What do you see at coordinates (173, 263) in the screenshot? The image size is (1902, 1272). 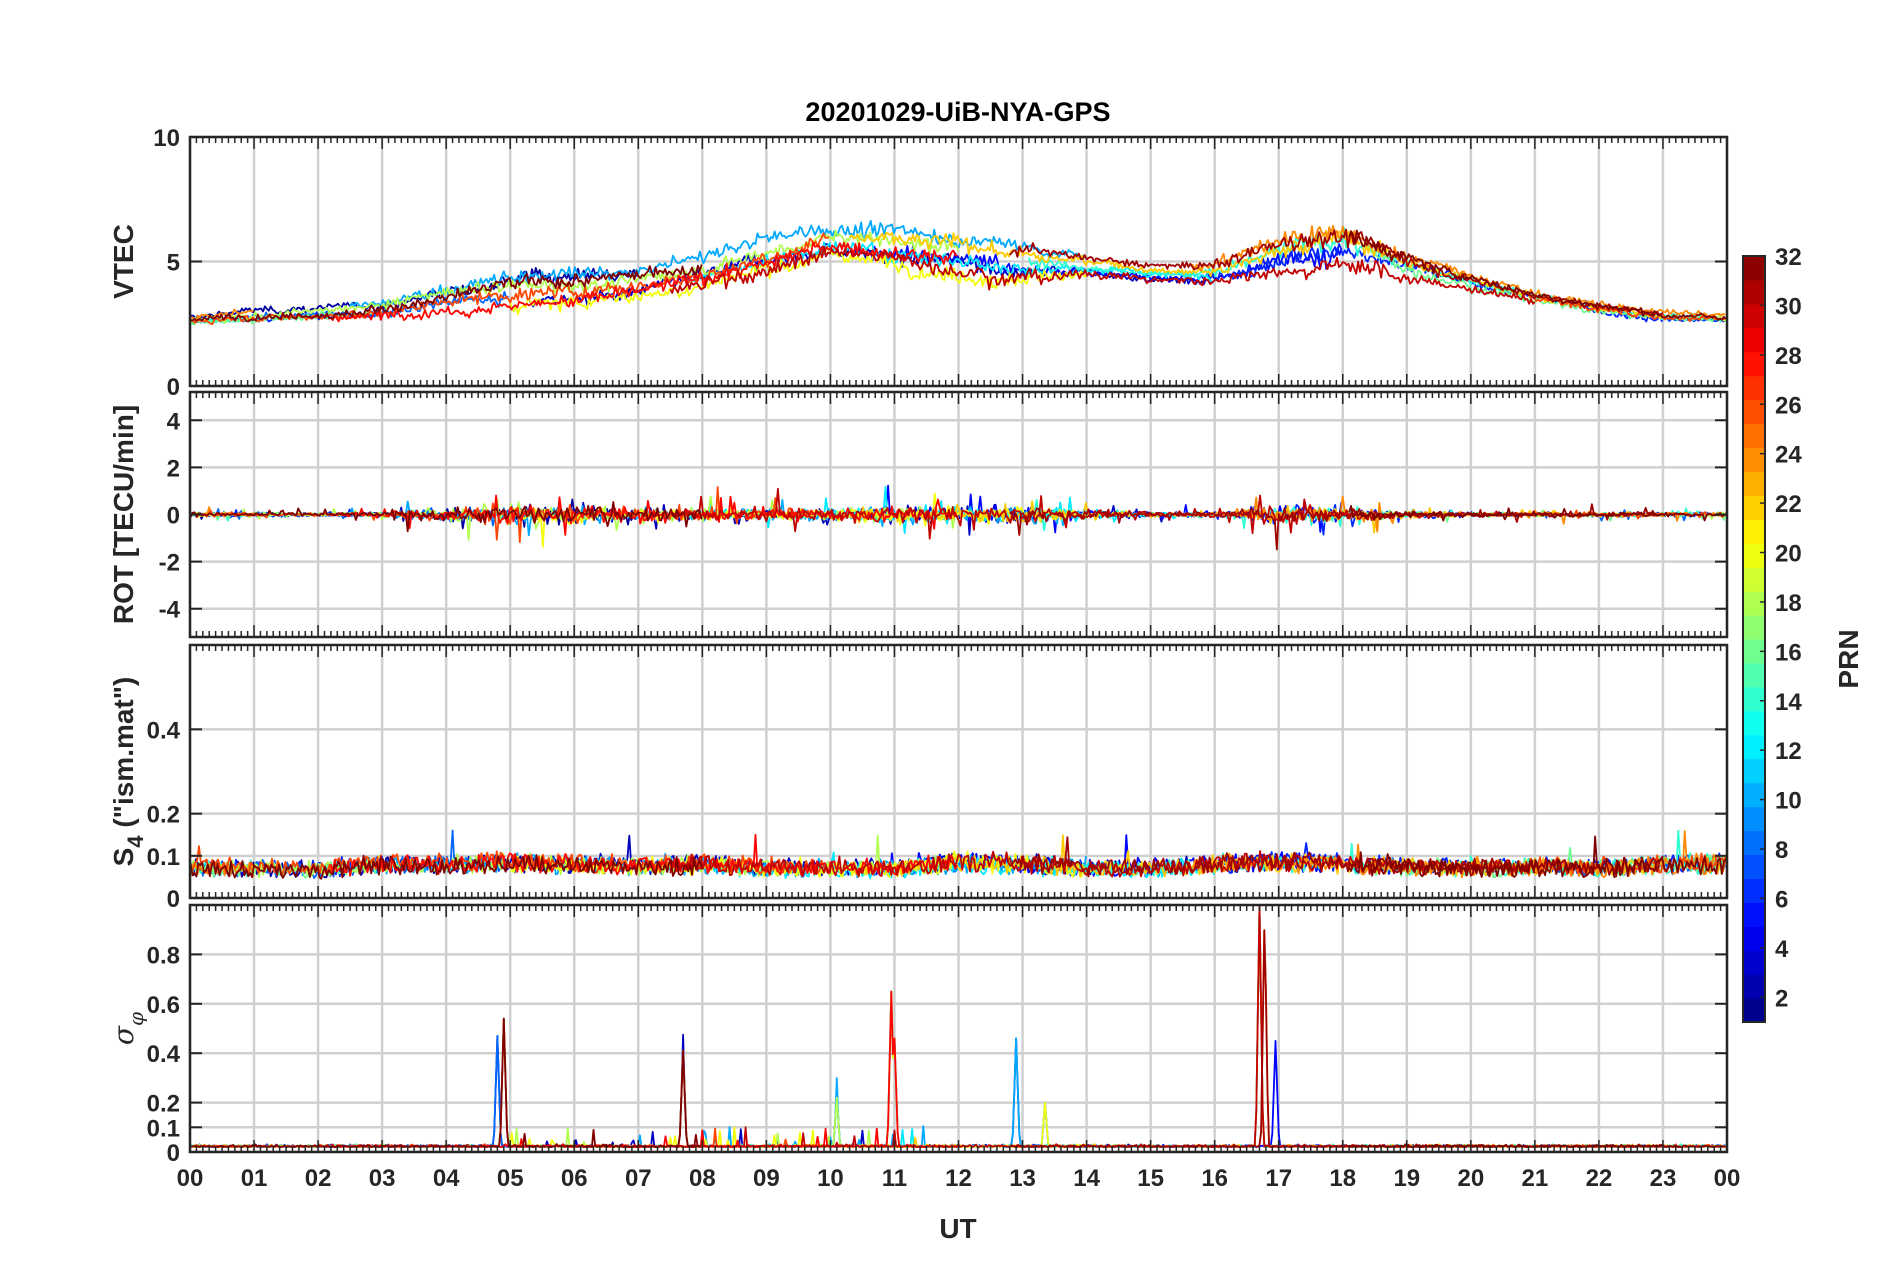 I see `panel-vtec-ytick-label: 5` at bounding box center [173, 263].